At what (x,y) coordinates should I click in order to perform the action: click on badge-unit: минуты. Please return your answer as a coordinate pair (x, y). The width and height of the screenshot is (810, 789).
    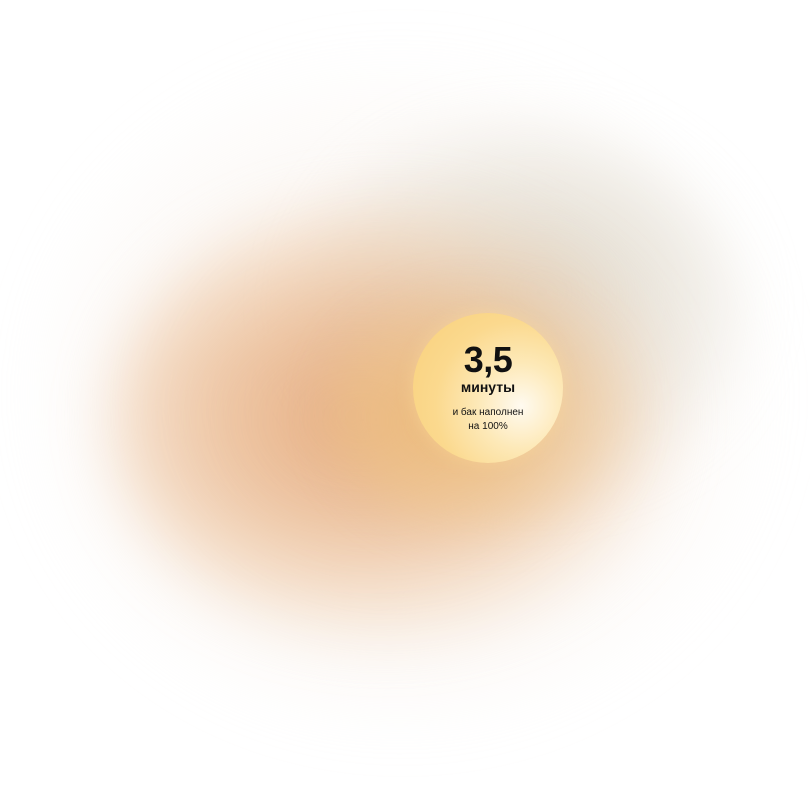
    Looking at the image, I should click on (488, 387).